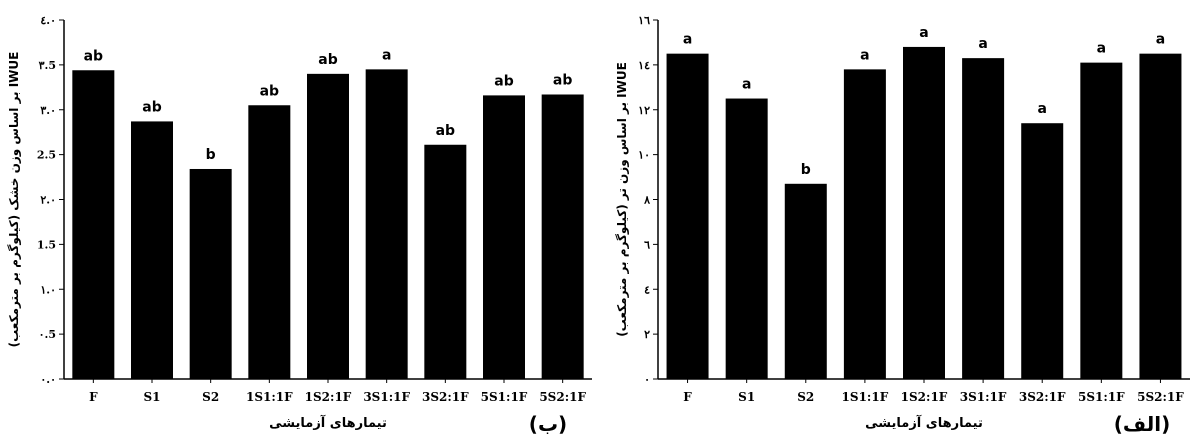 This screenshot has width=1192, height=436. Describe the element at coordinates (644, 20) in the screenshot. I see `y-tick-label: ۱٦` at that location.